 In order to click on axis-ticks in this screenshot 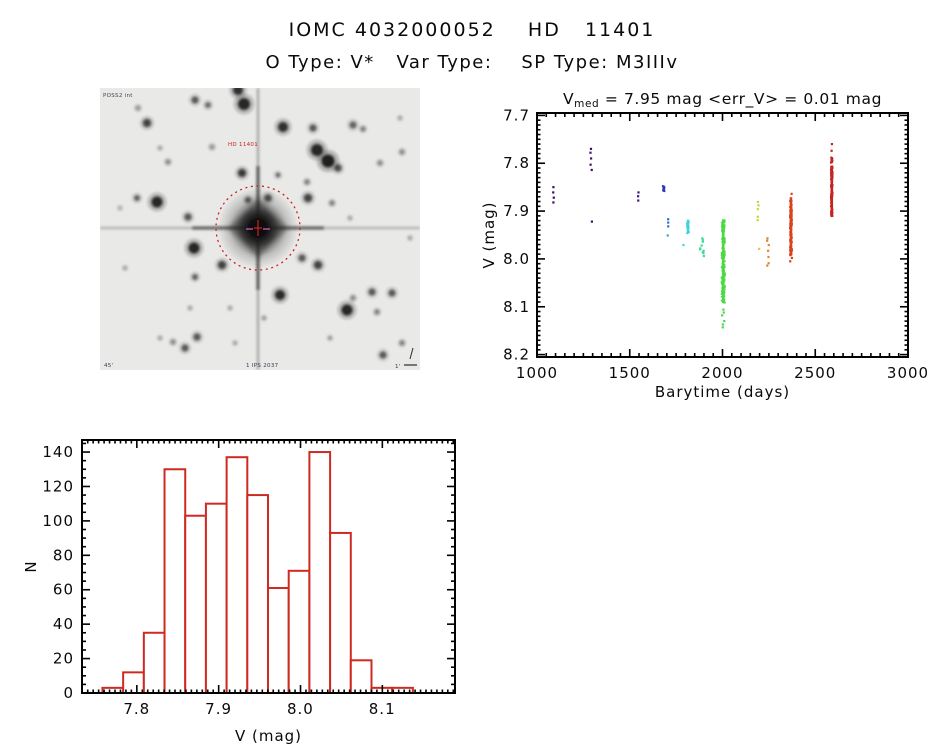, I will do `click(268, 567)`.